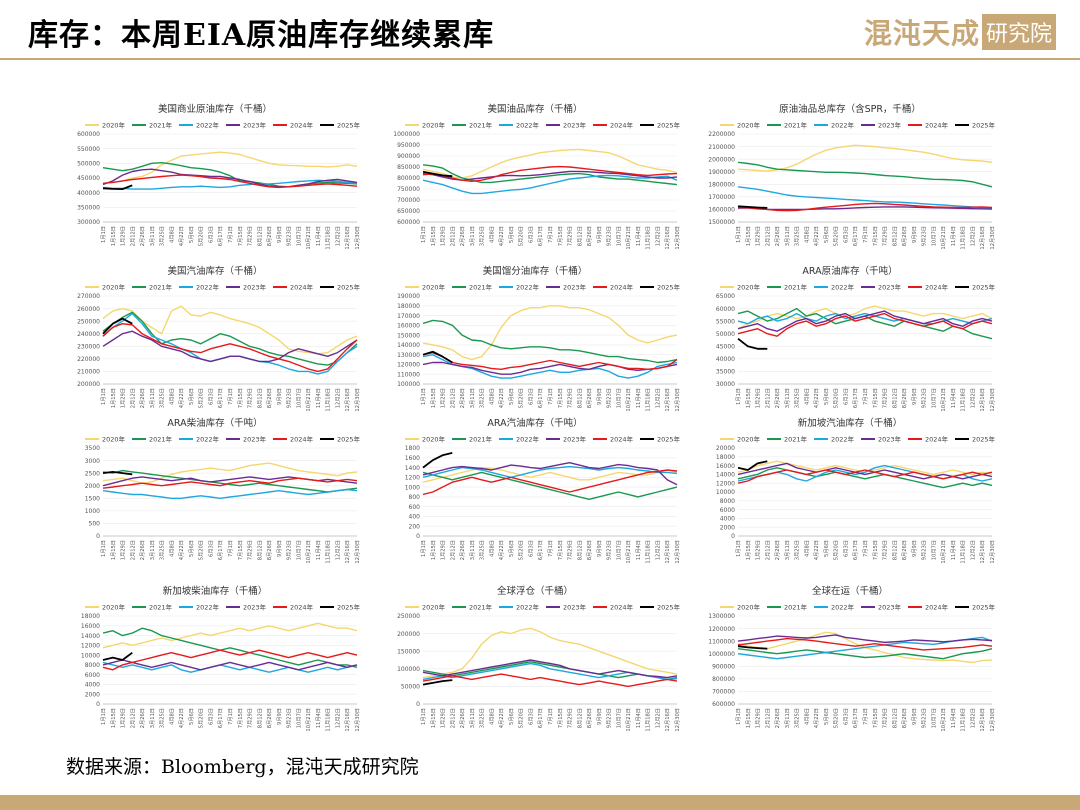 This screenshot has width=1080, height=810. I want to click on y-tick-label: 0, so click(418, 536).